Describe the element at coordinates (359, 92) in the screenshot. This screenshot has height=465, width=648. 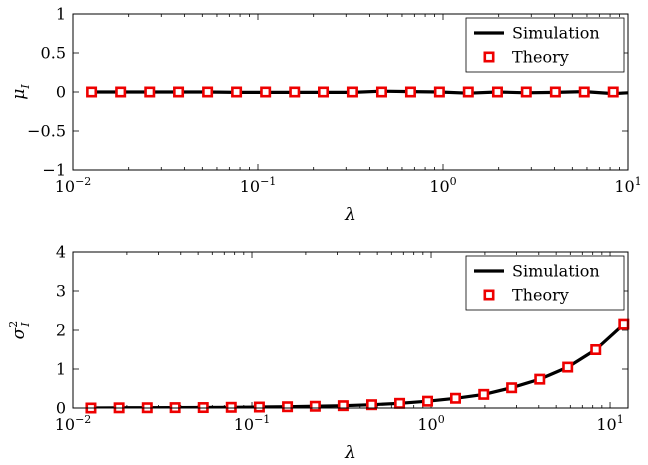
I see `series-line-simulation` at that location.